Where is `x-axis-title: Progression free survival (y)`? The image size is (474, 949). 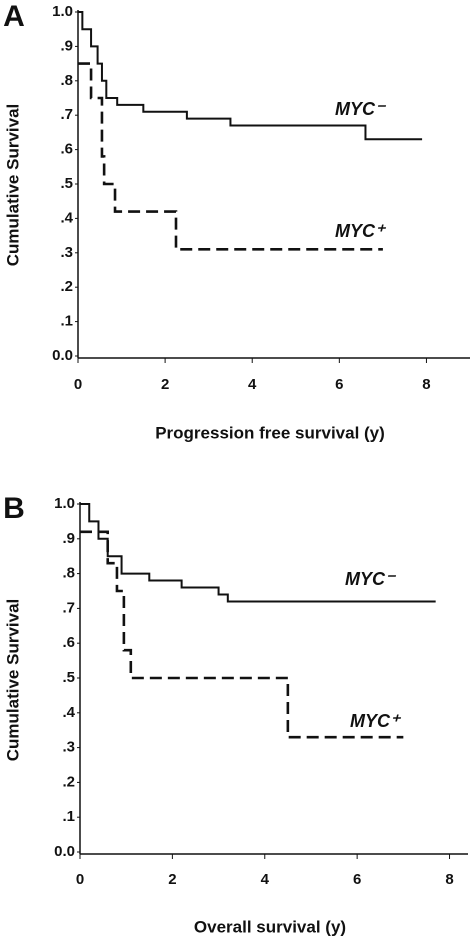
x-axis-title: Progression free survival (y) is located at coordinates (270, 432).